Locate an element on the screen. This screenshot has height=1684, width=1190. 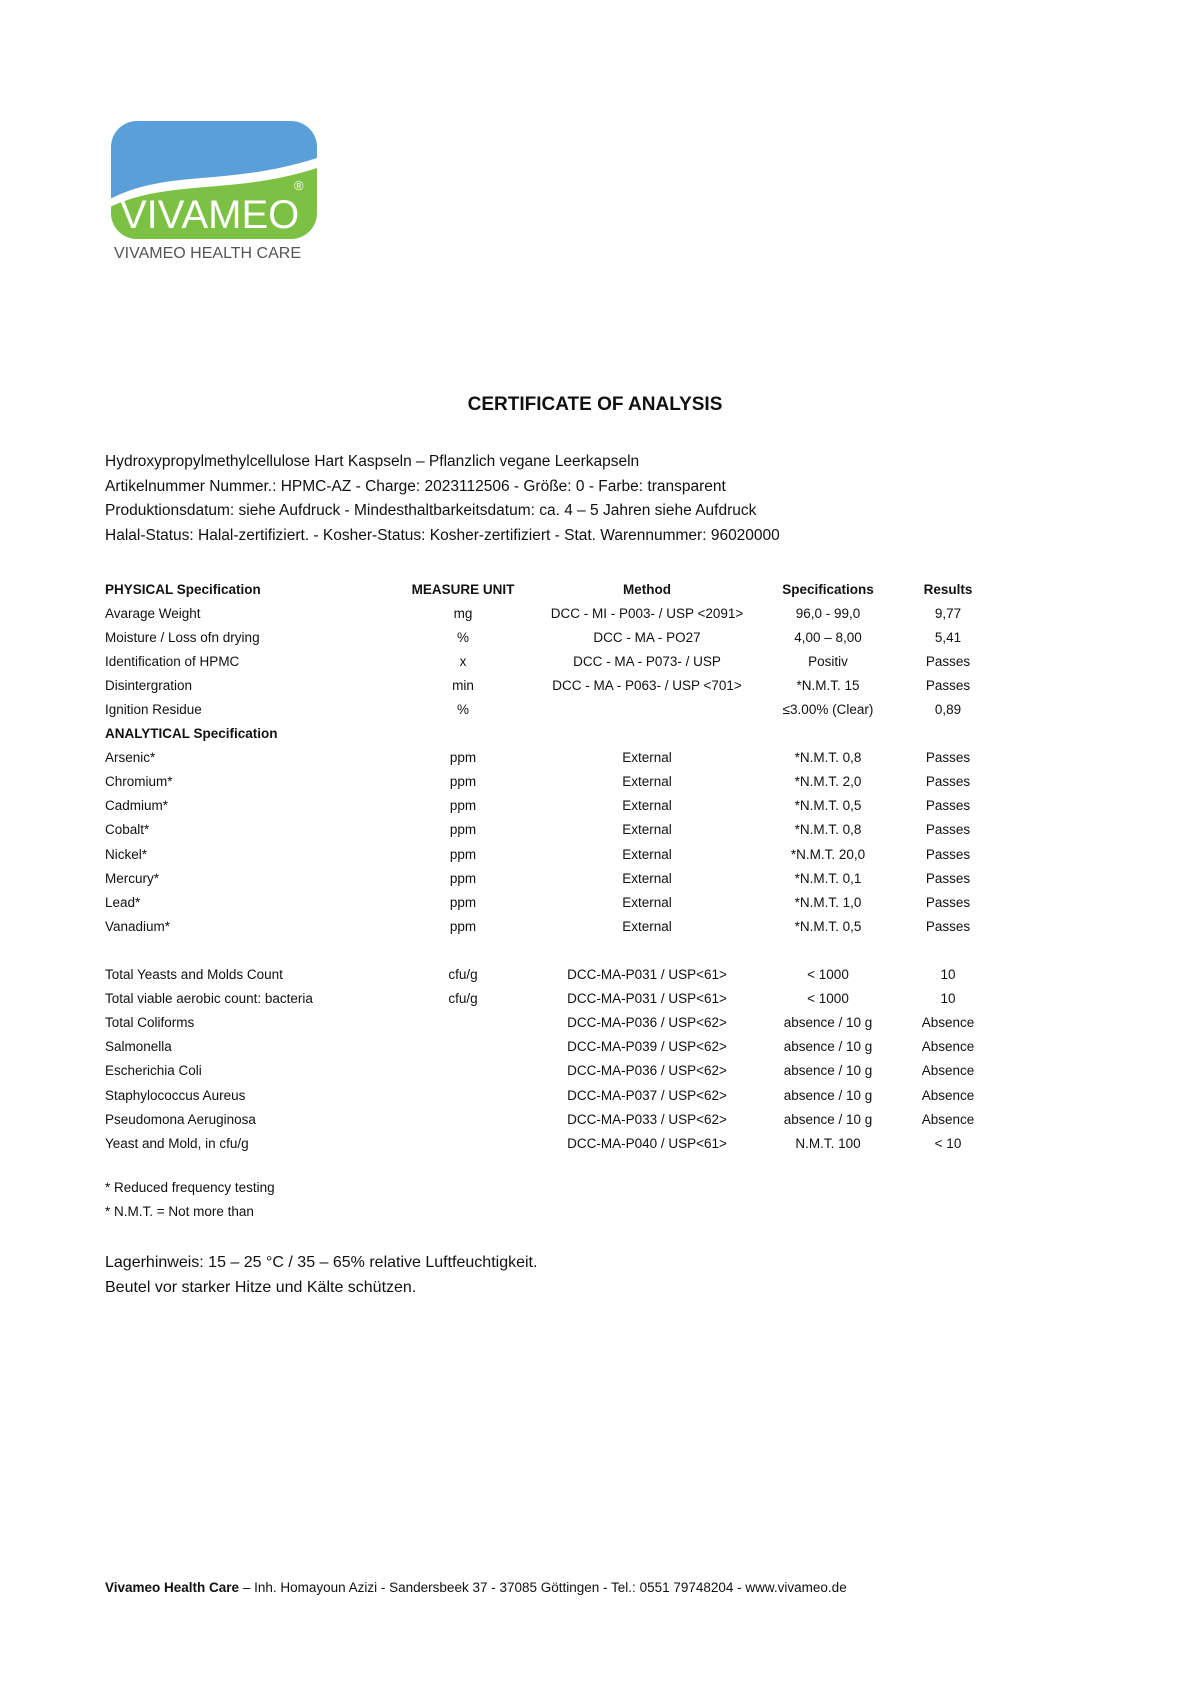
company-logo: VIVAMEO ® VIVAMEO HEALTH CARE is located at coordinates (215, 193).